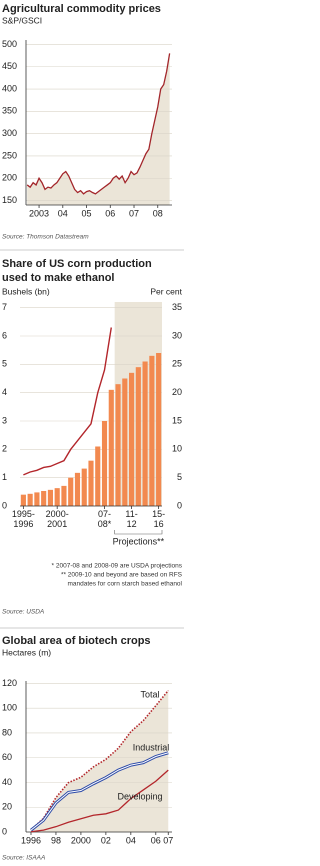 The image size is (320, 866). What do you see at coordinates (131, 519) in the screenshot?
I see `x-tick-label: 11-12` at bounding box center [131, 519].